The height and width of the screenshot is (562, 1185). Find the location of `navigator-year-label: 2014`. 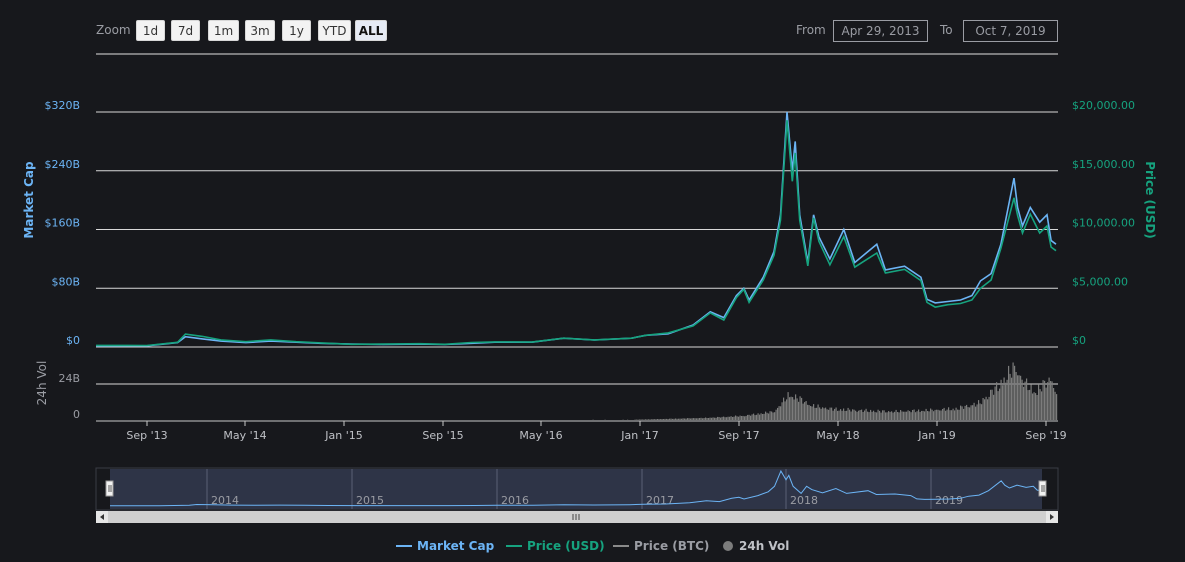

navigator-year-label: 2014 is located at coordinates (225, 500).